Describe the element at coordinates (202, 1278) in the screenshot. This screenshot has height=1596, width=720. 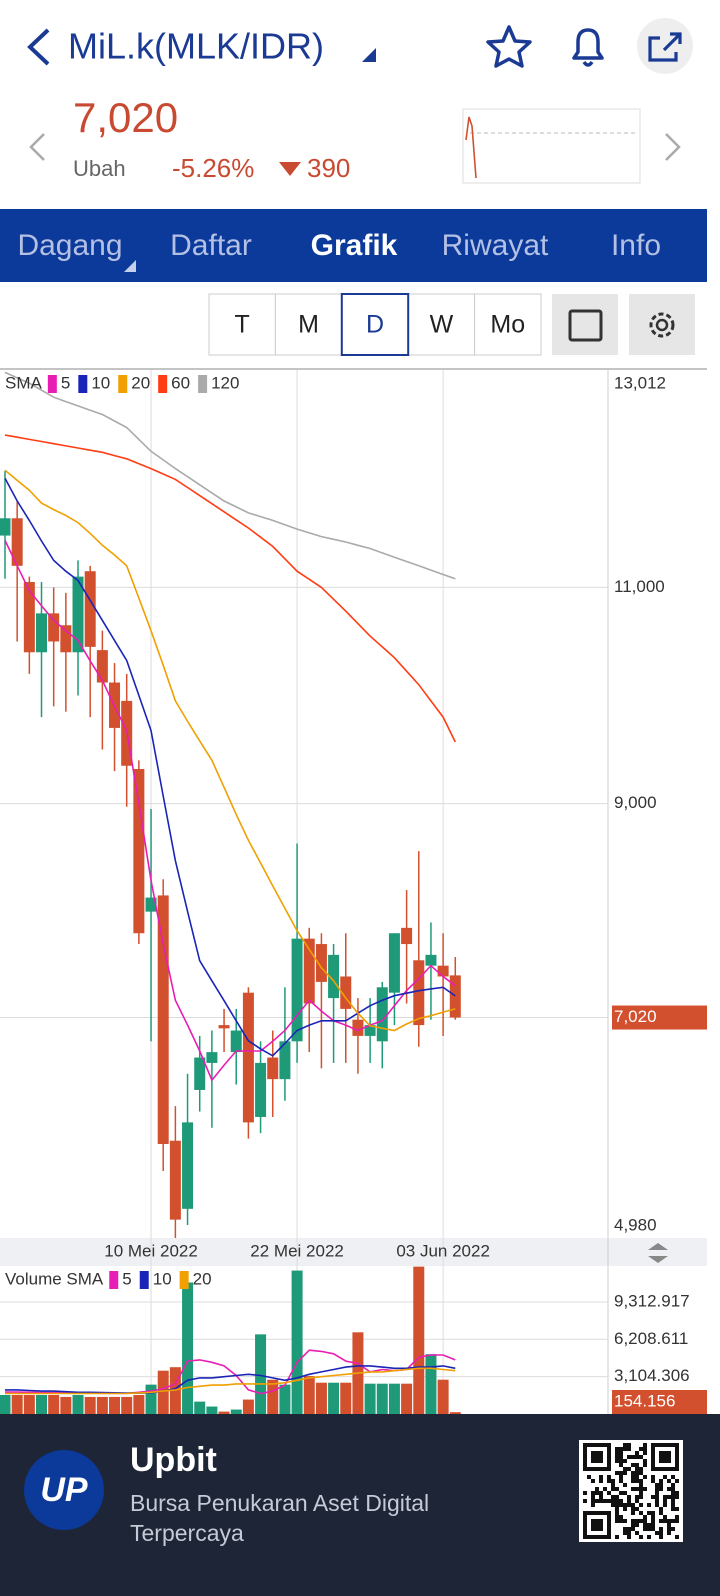
I see `legend-label: 20` at that location.